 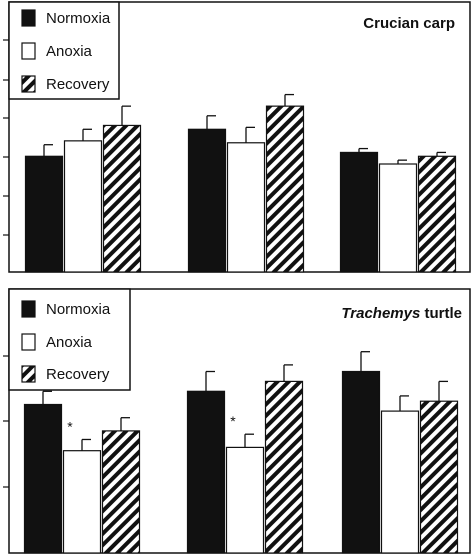 I want to click on panel-title: Crucian carp, so click(x=409, y=23).